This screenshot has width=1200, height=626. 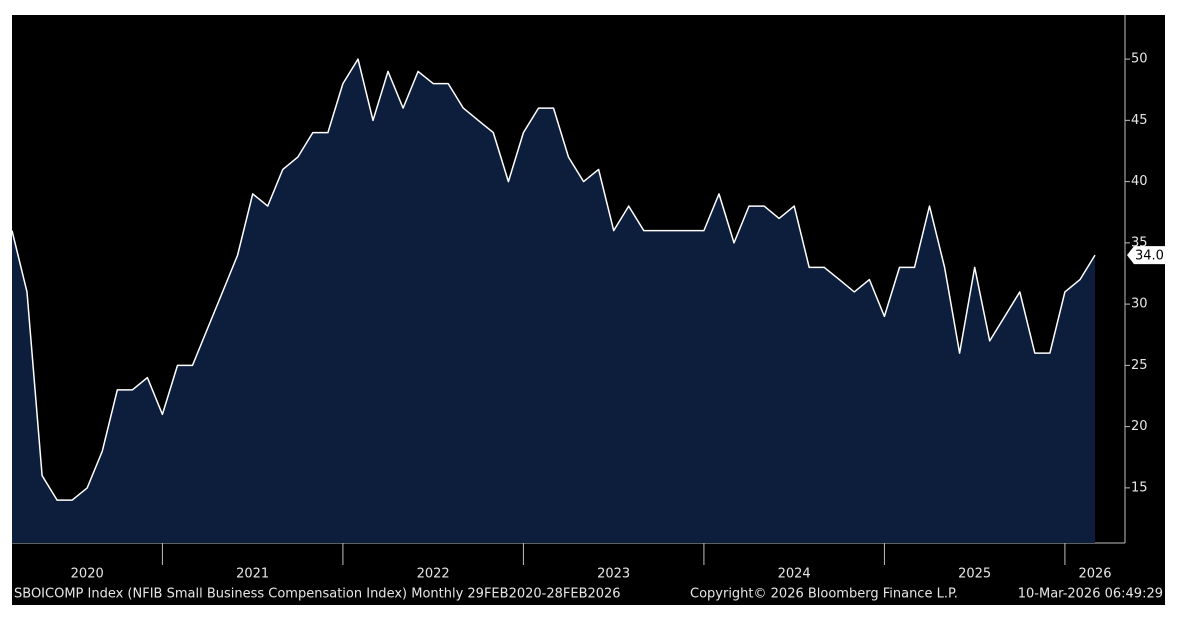 What do you see at coordinates (794, 574) in the screenshot?
I see `x-tick-label: 2024` at bounding box center [794, 574].